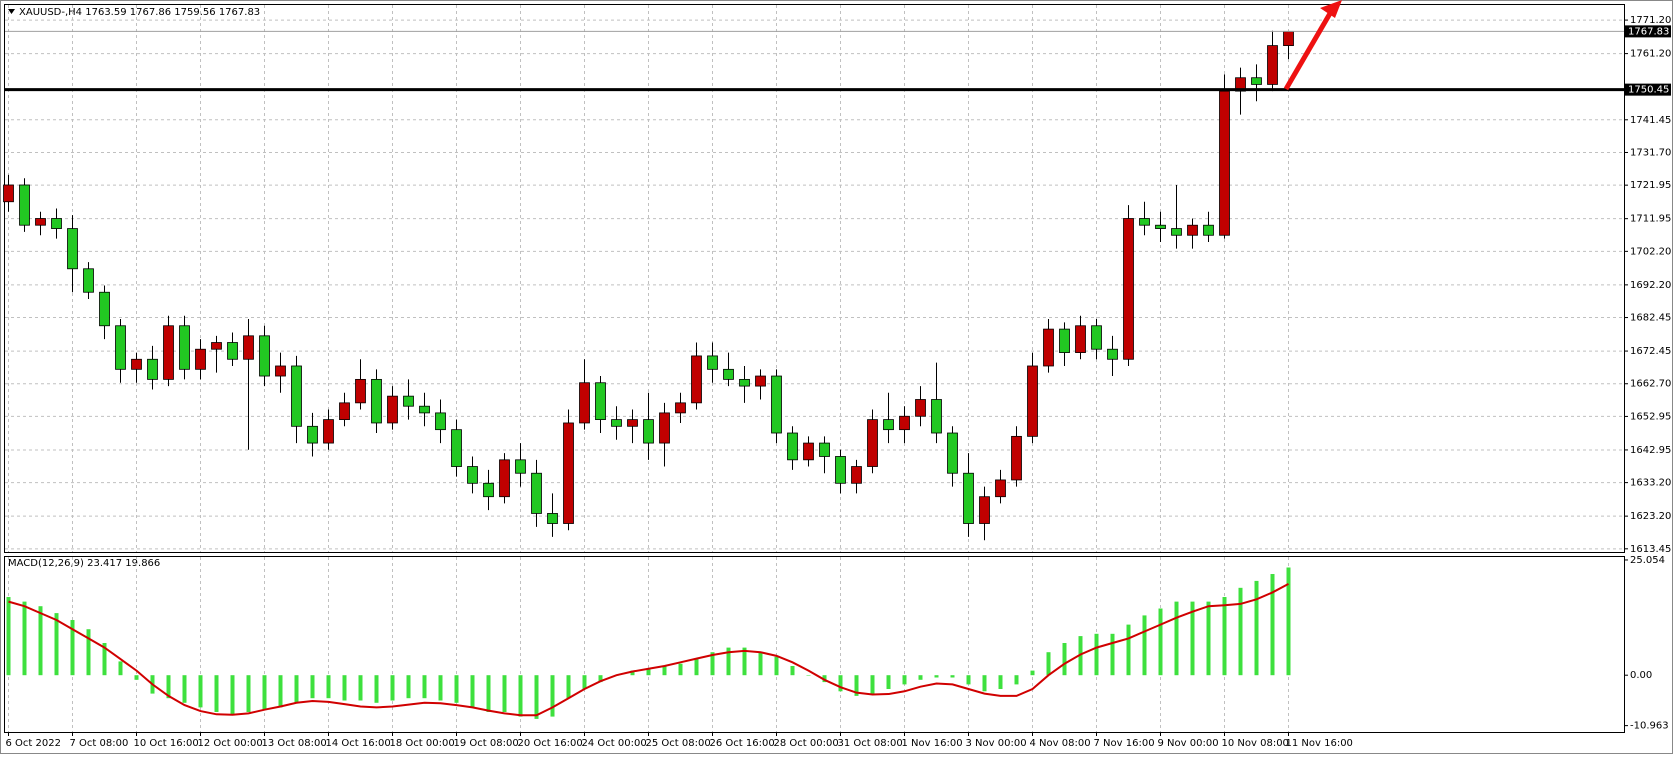 This screenshot has width=1673, height=758. What do you see at coordinates (1650, 185) in the screenshot?
I see `y-tick-label: 1721.95` at bounding box center [1650, 185].